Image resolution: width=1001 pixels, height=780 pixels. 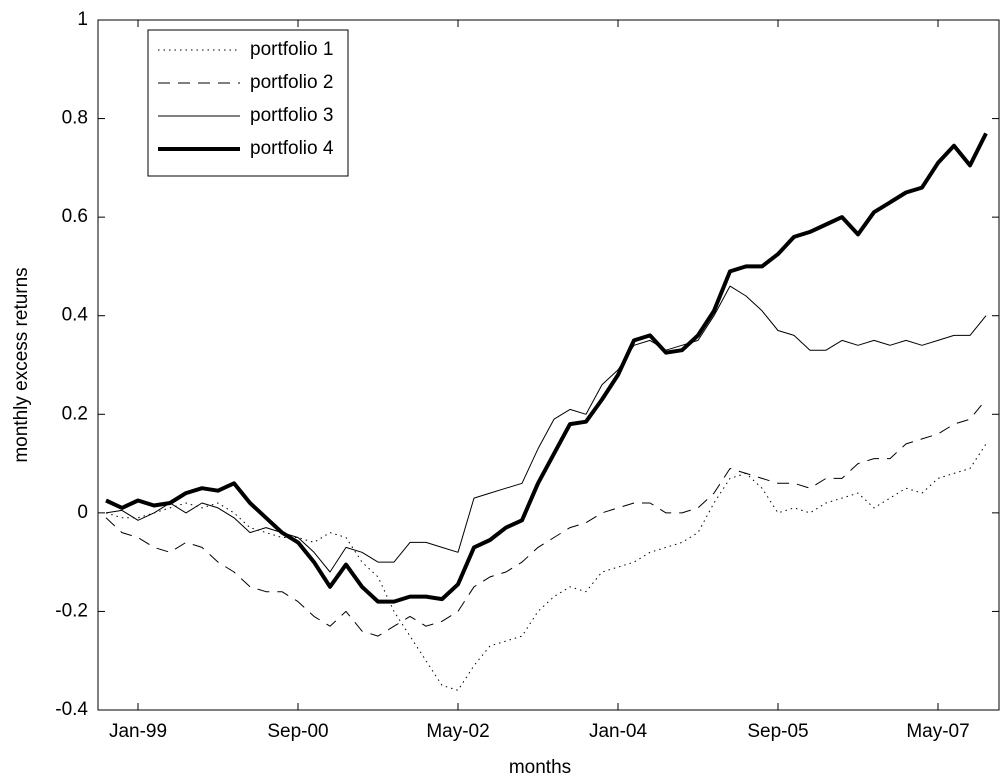 What do you see at coordinates (292, 148) in the screenshot?
I see `legend-label: portfolio 4` at bounding box center [292, 148].